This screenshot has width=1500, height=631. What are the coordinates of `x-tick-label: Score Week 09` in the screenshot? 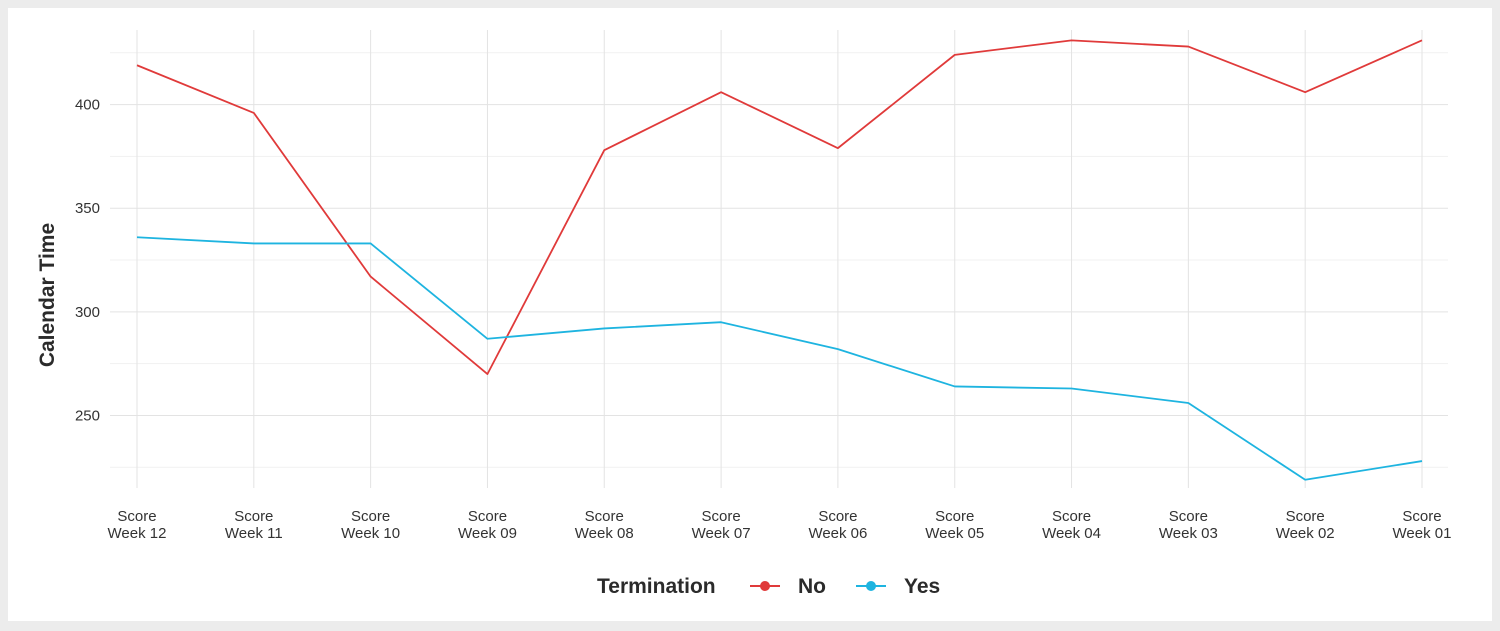 It's located at (487, 525).